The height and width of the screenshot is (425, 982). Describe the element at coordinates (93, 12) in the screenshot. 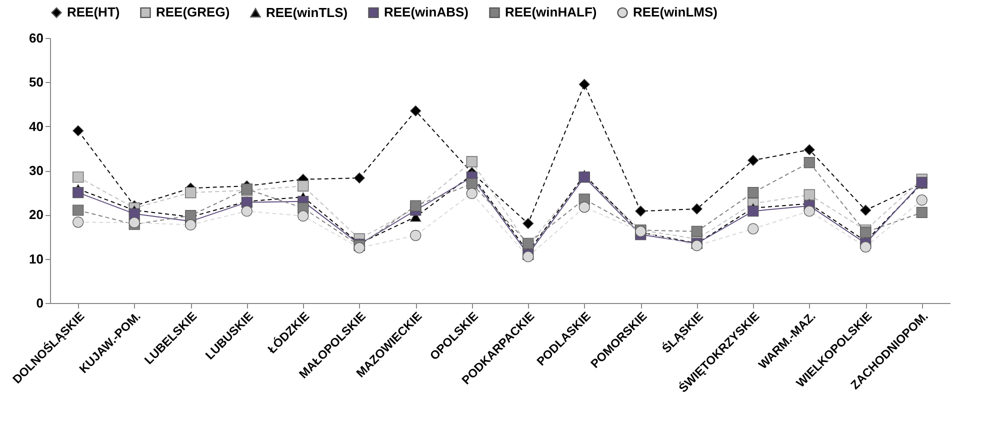

I see `legend-label: REE(HT)` at that location.